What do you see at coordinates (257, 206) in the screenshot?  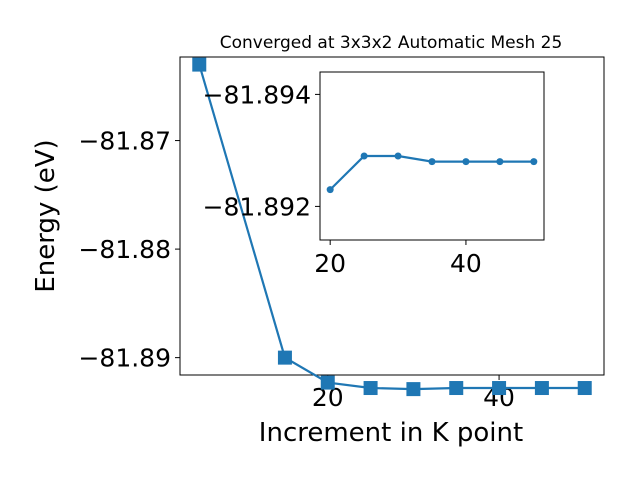 I see `inset-y-tick-label: −81.892` at bounding box center [257, 206].